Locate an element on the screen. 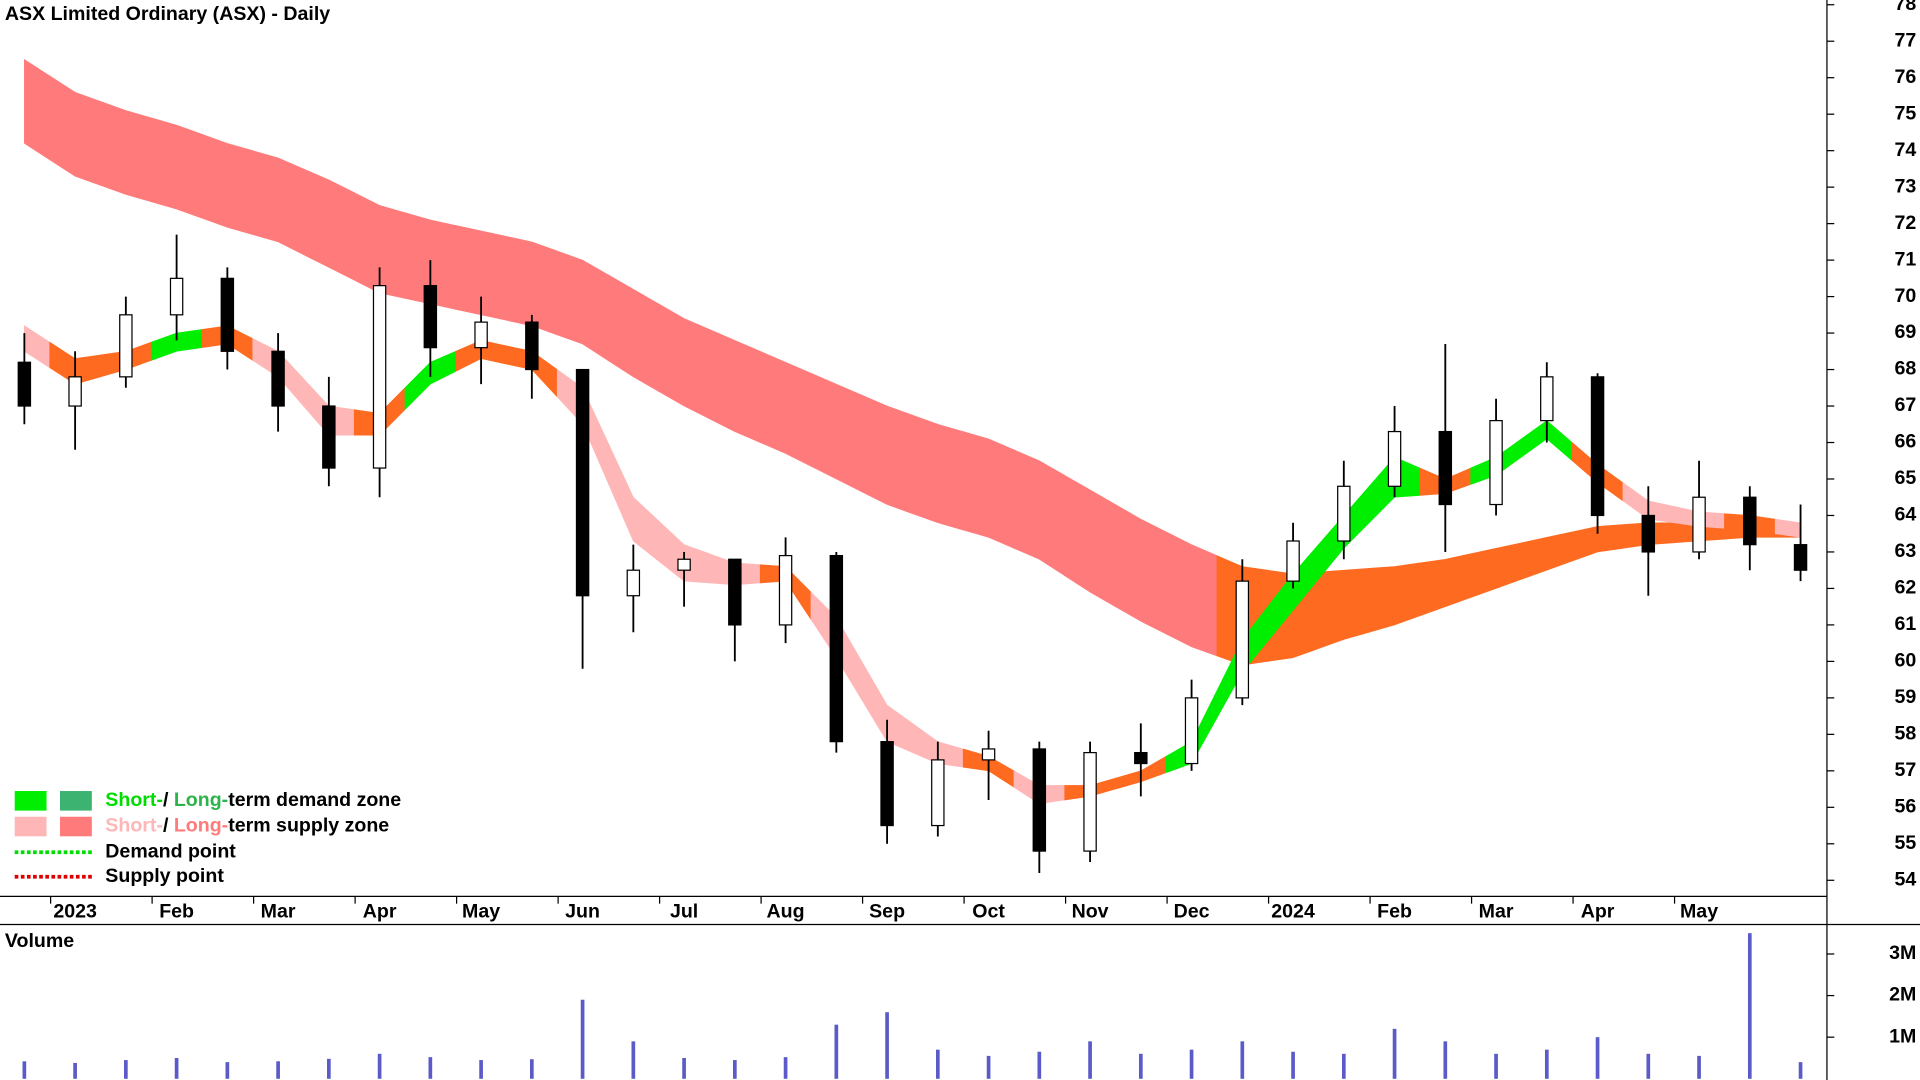 Image resolution: width=1920 pixels, height=1080 pixels. volume-tick-label: 3M is located at coordinates (1902, 953).